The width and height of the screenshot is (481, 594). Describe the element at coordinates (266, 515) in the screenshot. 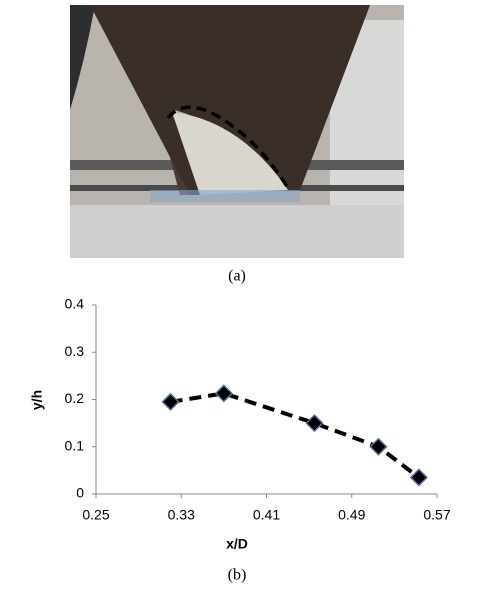

I see `x-tick-label: 0.41` at that location.